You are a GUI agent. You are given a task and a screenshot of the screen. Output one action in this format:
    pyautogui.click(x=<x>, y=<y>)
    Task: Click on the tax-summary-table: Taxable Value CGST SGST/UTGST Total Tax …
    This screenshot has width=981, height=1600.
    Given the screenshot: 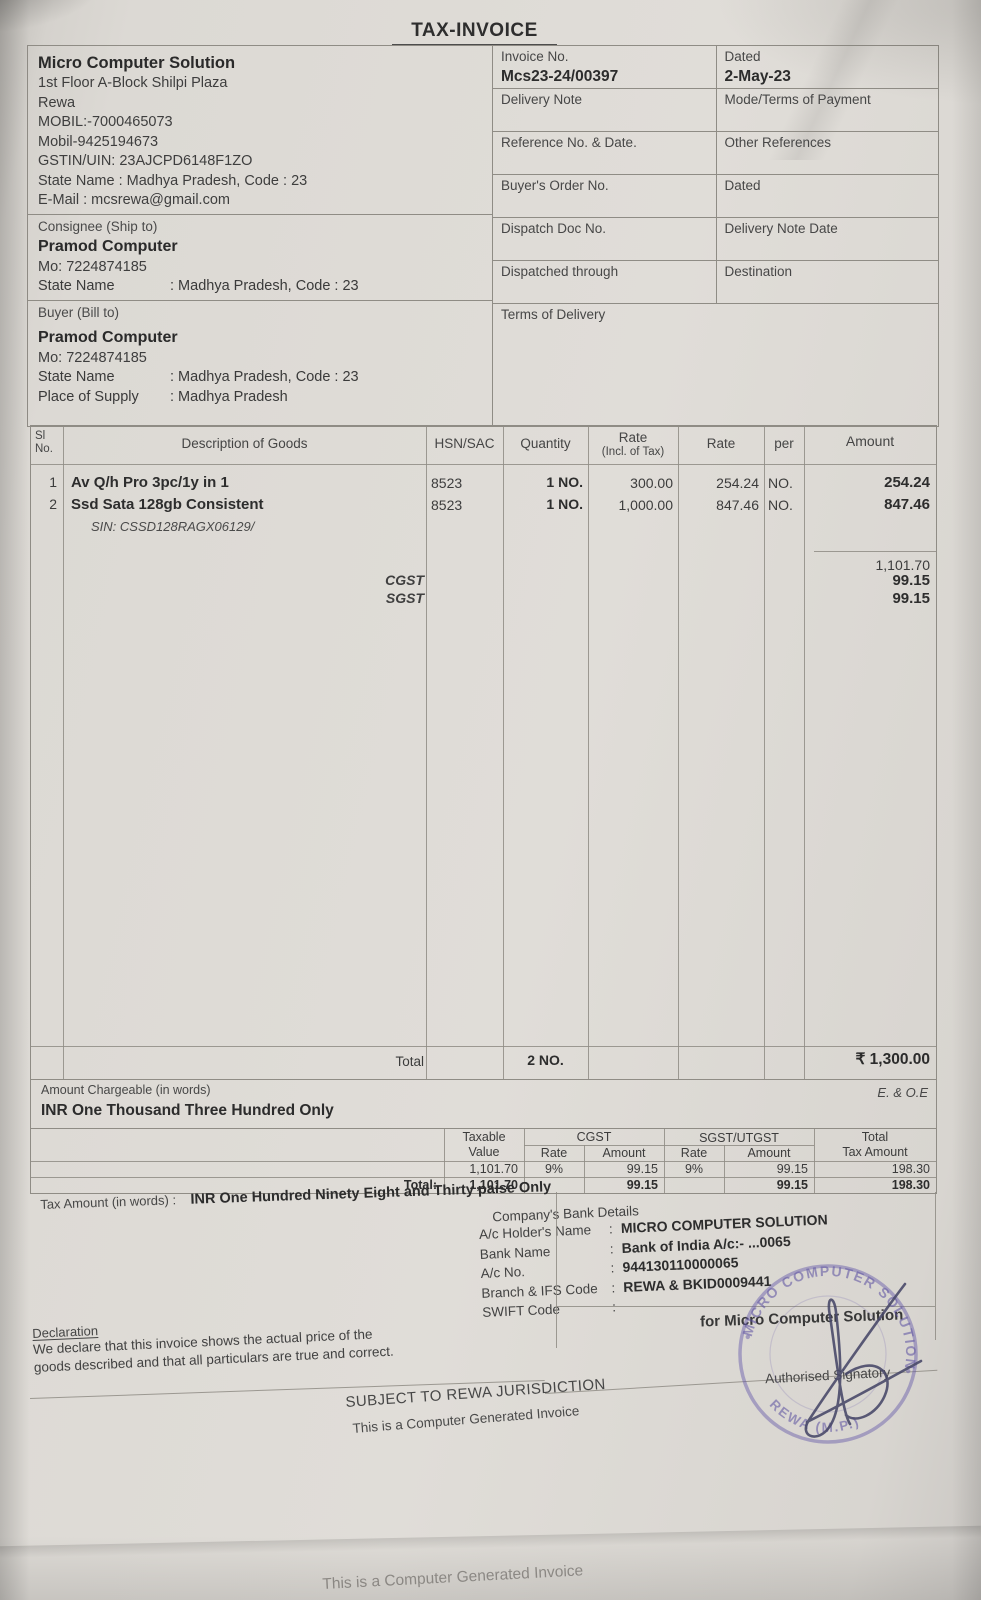 What is the action you would take?
    pyautogui.click(x=483, y=1161)
    